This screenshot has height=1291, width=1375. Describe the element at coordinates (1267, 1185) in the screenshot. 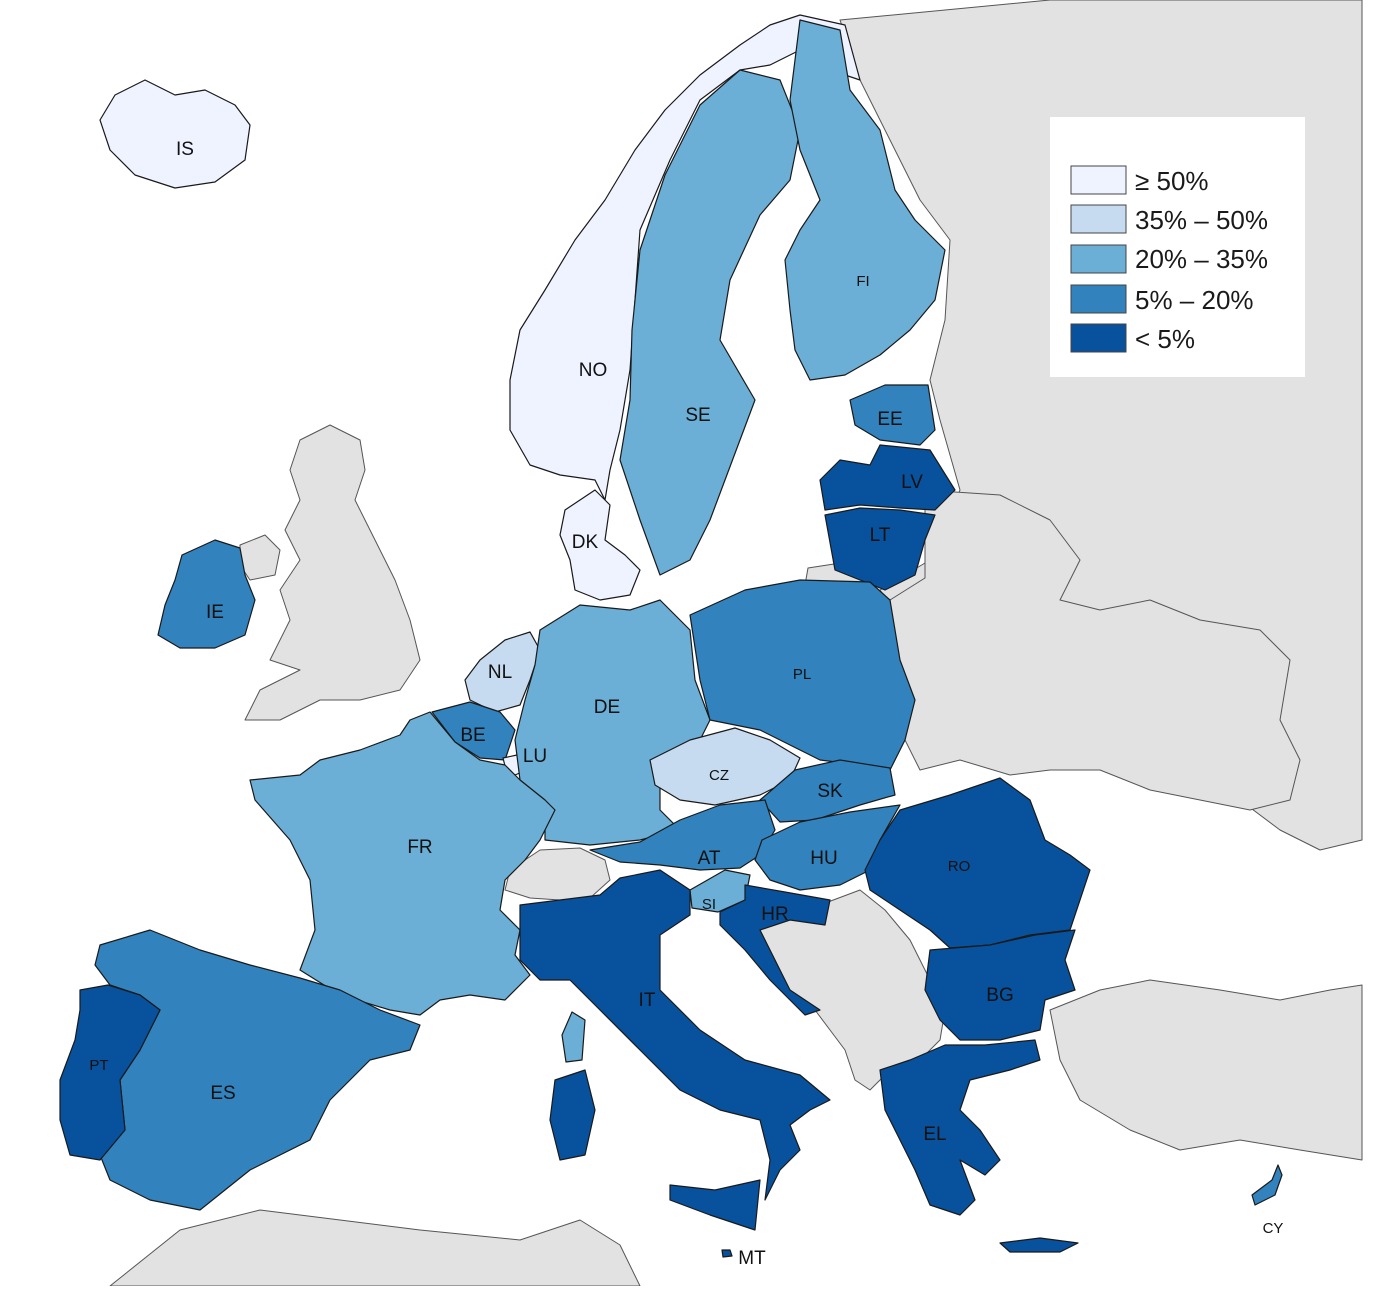

I see `country-cy-area` at that location.